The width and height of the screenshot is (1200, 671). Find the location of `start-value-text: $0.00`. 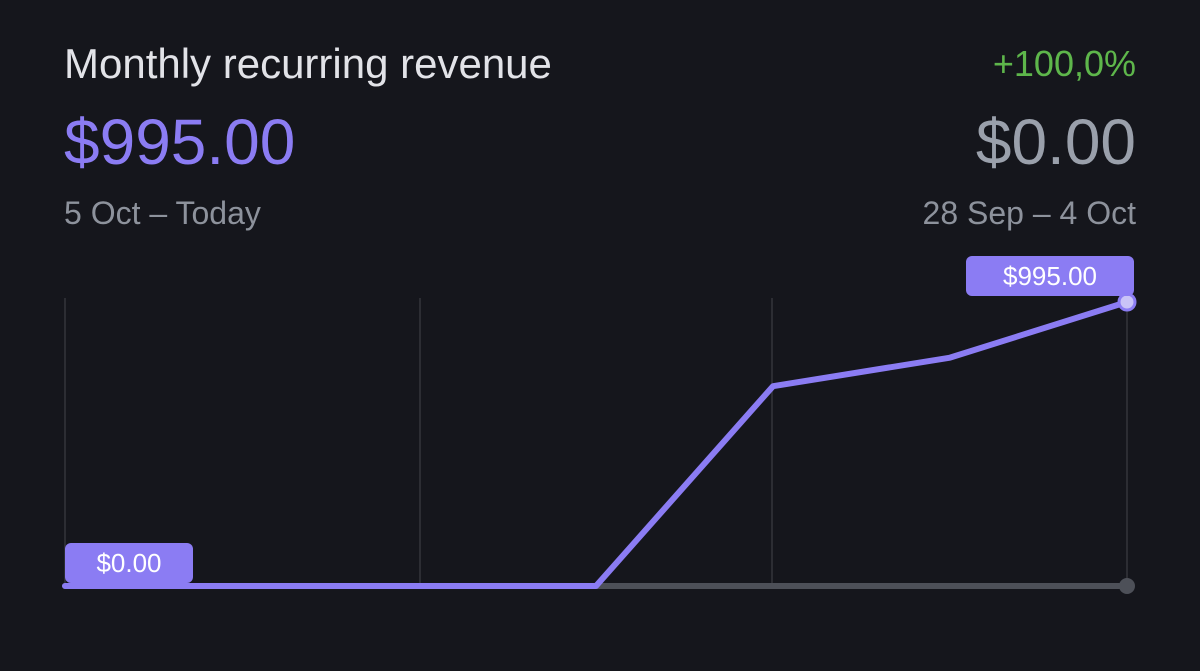

start-value-text: $0.00 is located at coordinates (128, 563).